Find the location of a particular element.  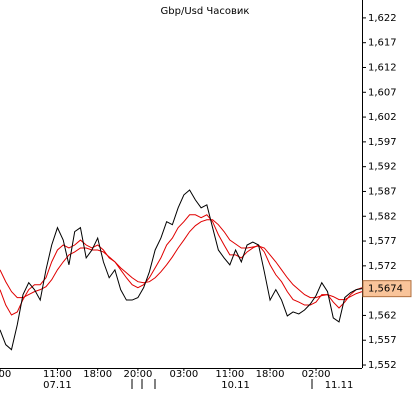

y-tick-label: 1,622 is located at coordinates (382, 18).